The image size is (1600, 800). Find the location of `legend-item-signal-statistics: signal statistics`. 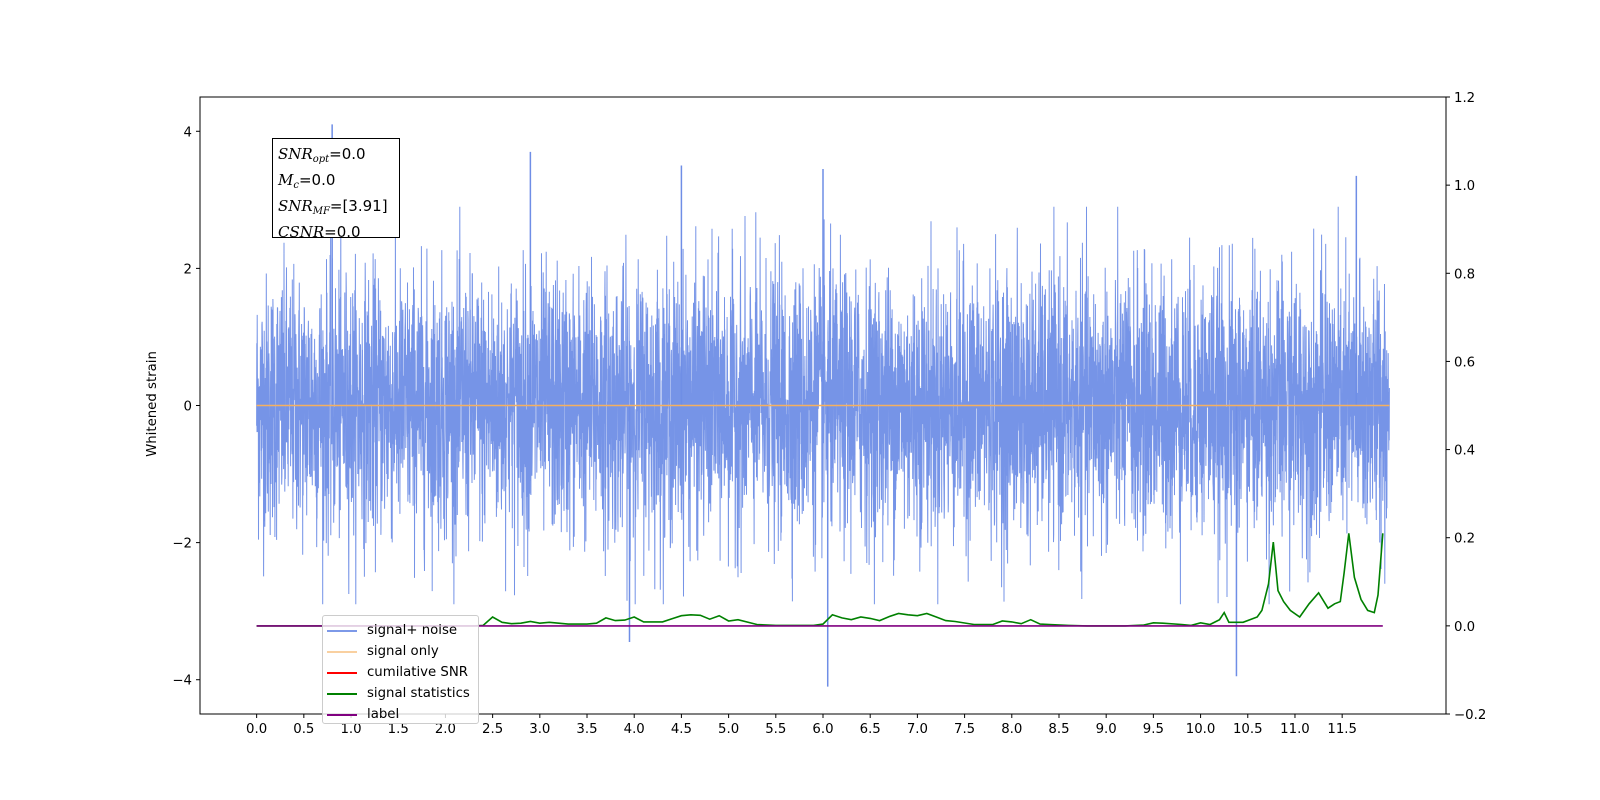

legend-item-signal-statistics: signal statistics is located at coordinates (402, 693).